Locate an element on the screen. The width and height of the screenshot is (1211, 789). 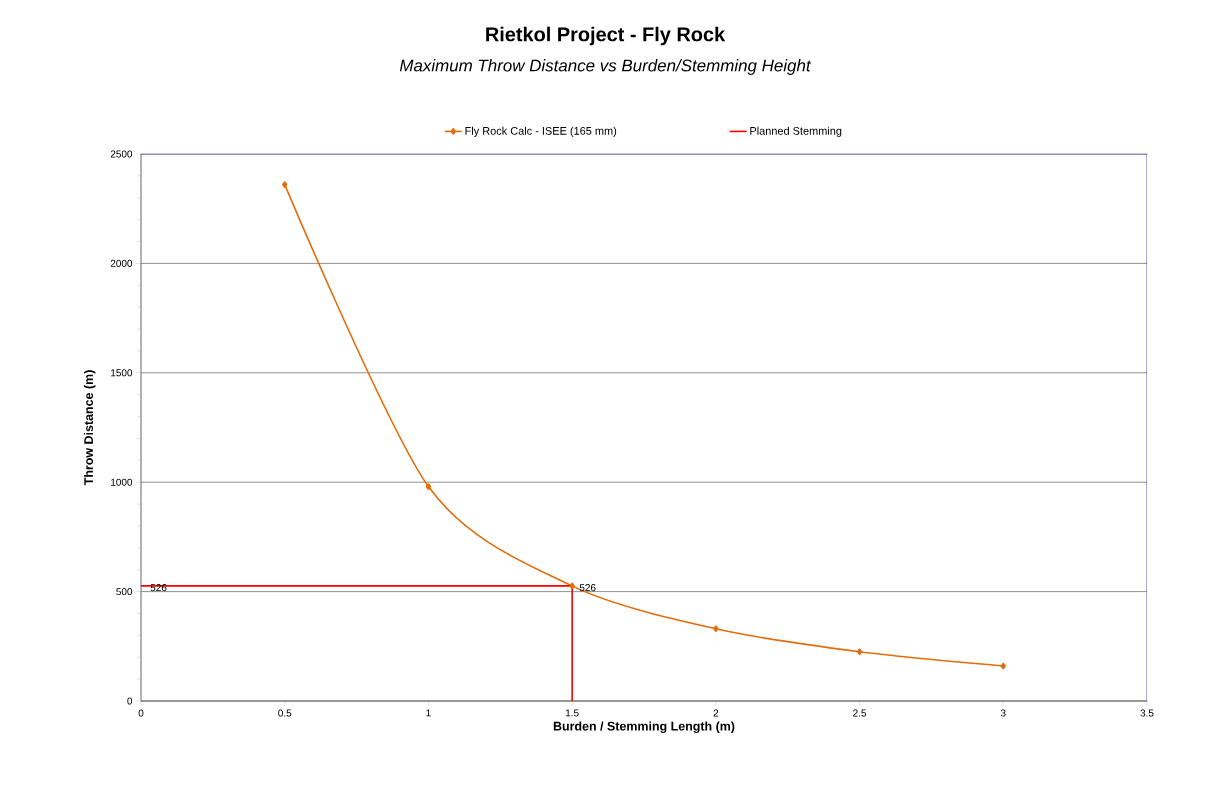
y-tick-label: 1500 is located at coordinates (122, 373).